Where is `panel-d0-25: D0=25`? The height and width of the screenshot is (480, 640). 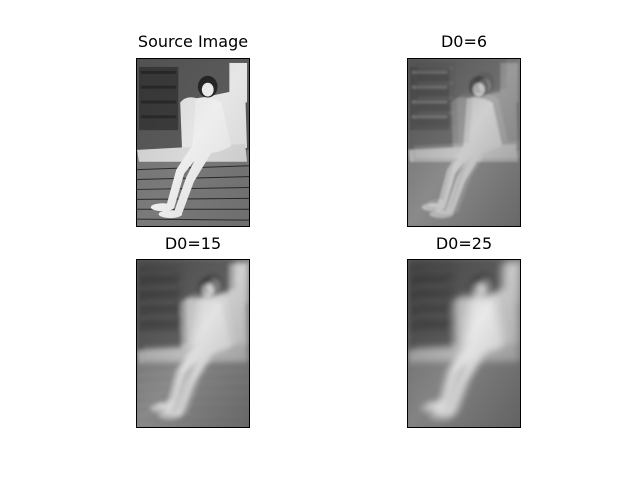 panel-d0-25: D0=25 is located at coordinates (464, 331).